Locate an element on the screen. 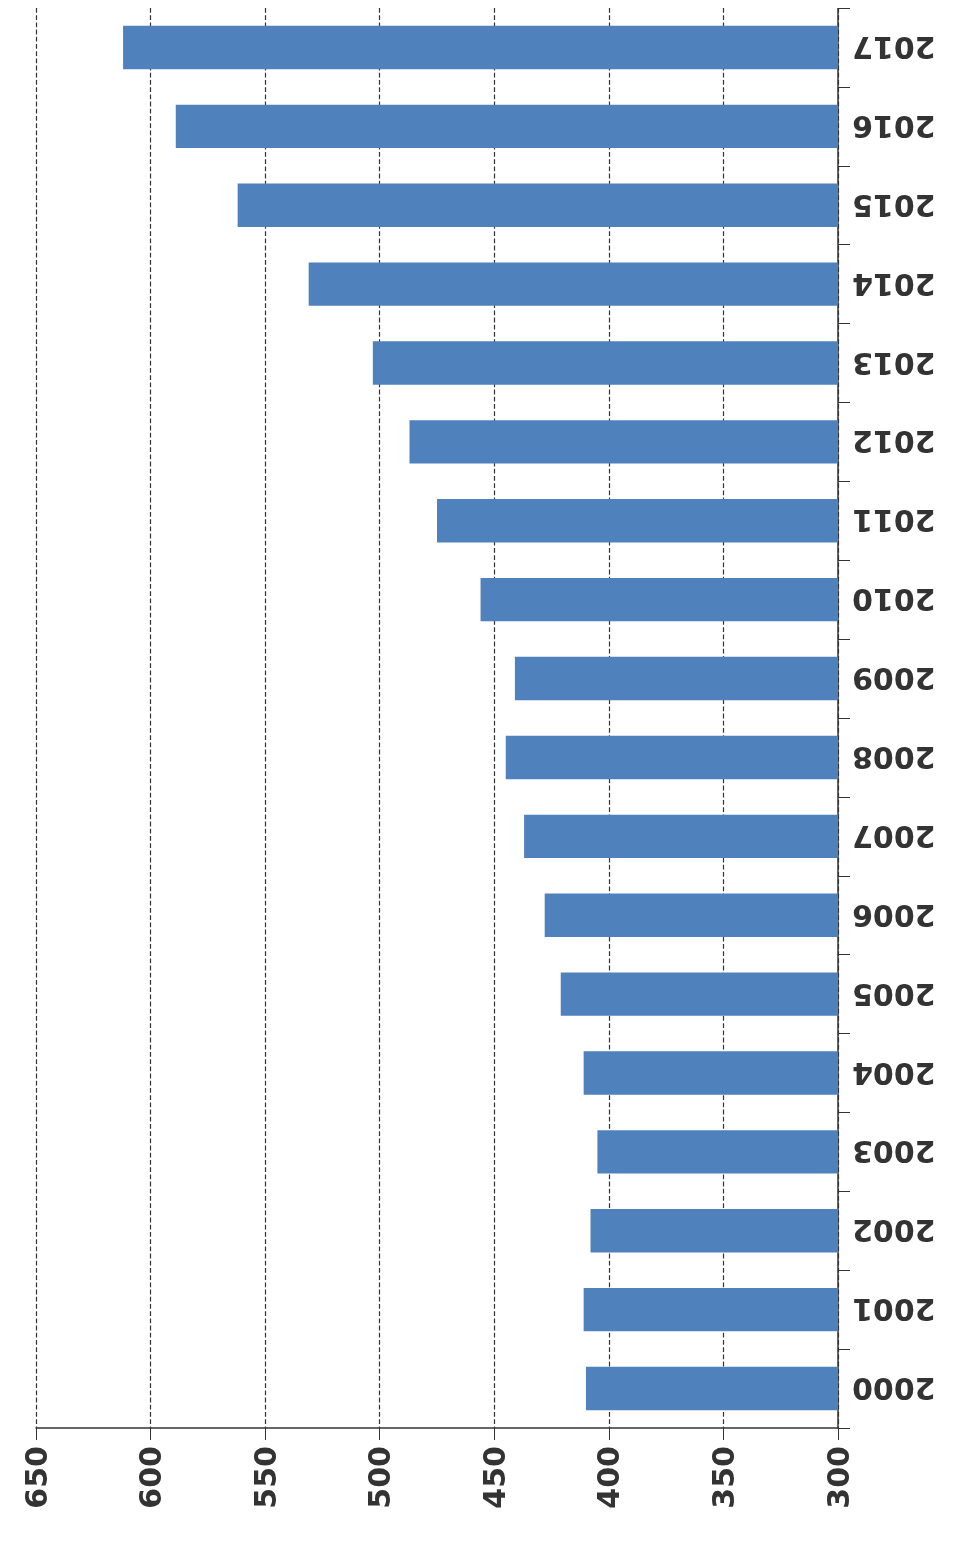 This screenshot has width=963, height=1564. y-tick-label: 2007 is located at coordinates (894, 836).